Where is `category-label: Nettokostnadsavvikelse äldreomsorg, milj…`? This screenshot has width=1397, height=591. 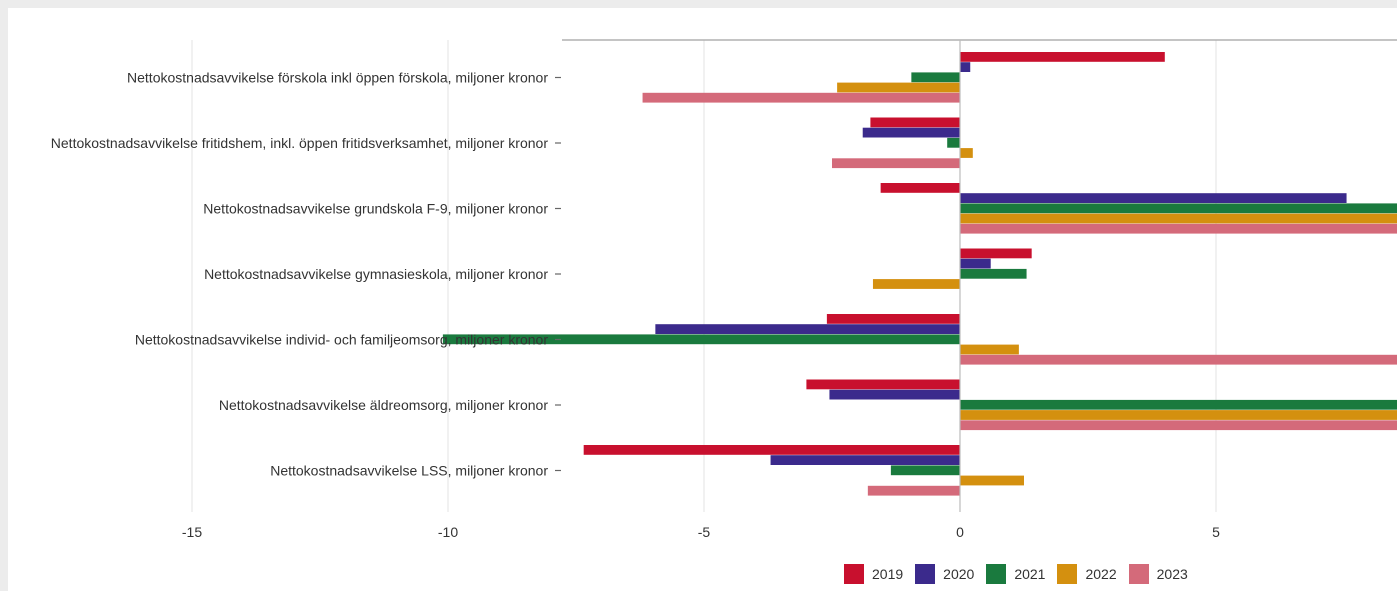
category-label: Nettokostnadsavvikelse äldreomsorg, milj… is located at coordinates (383, 405).